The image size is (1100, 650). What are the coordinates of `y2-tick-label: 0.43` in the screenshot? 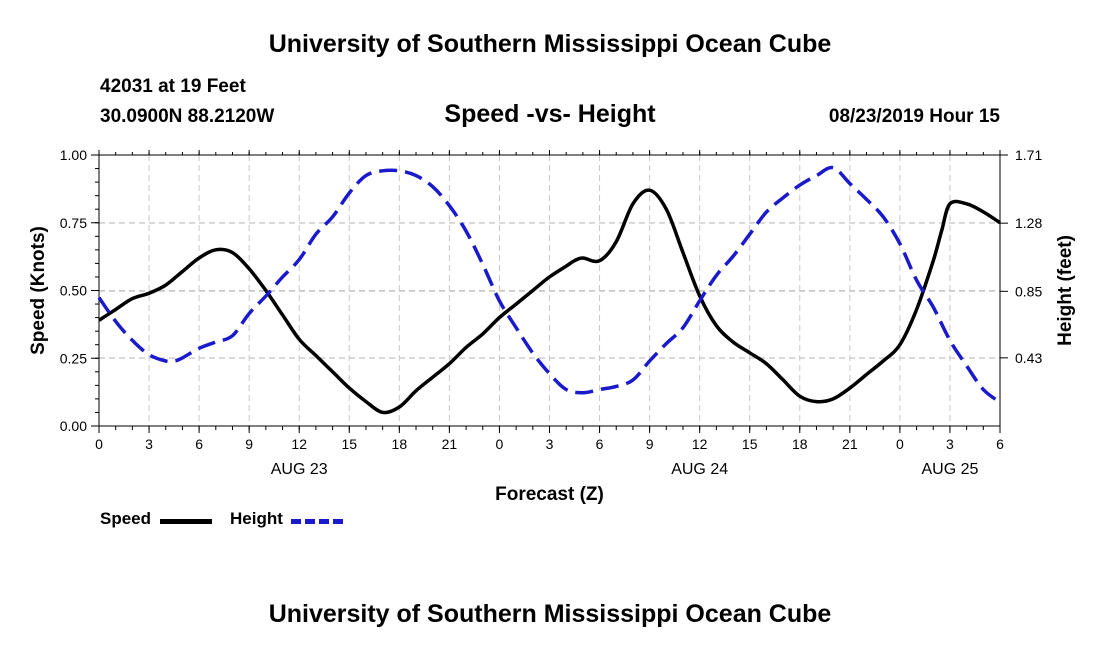 It's located at (1028, 358).